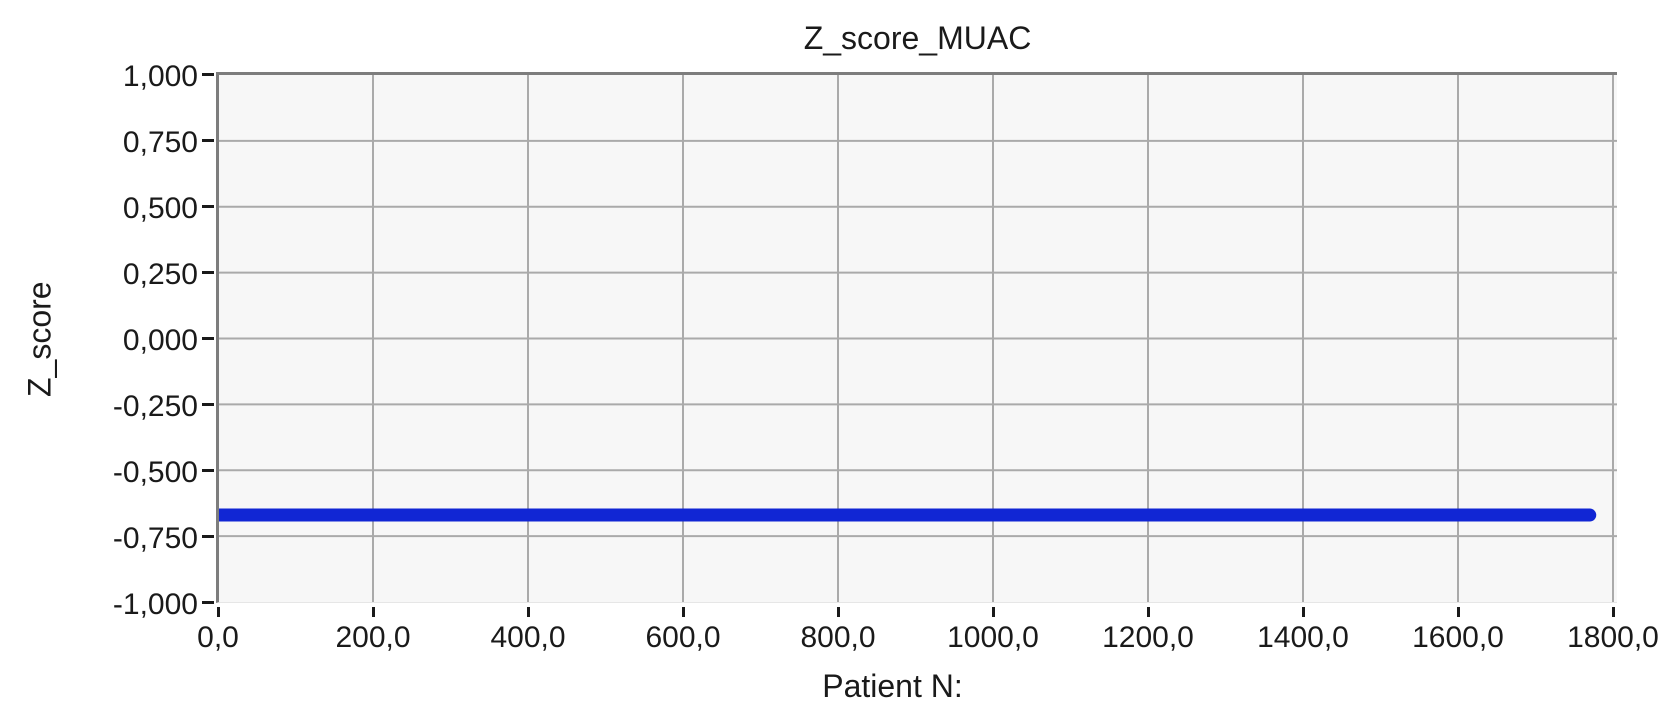 This screenshot has height=725, width=1675. I want to click on x-tick-label: 1800,0, so click(1613, 637).